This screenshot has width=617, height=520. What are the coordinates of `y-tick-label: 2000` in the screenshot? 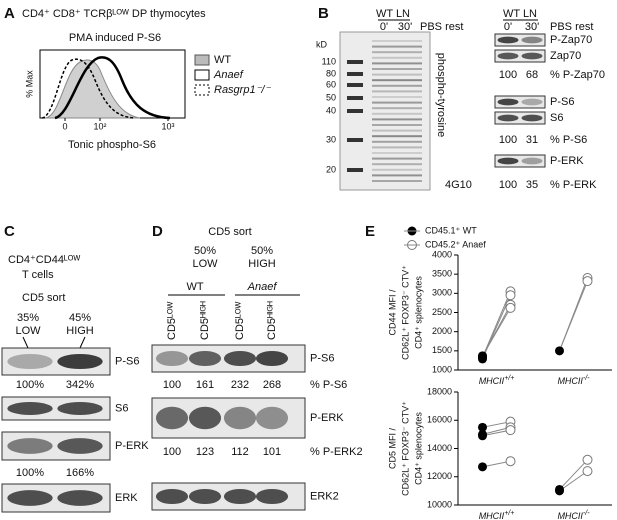 It's located at (442, 331).